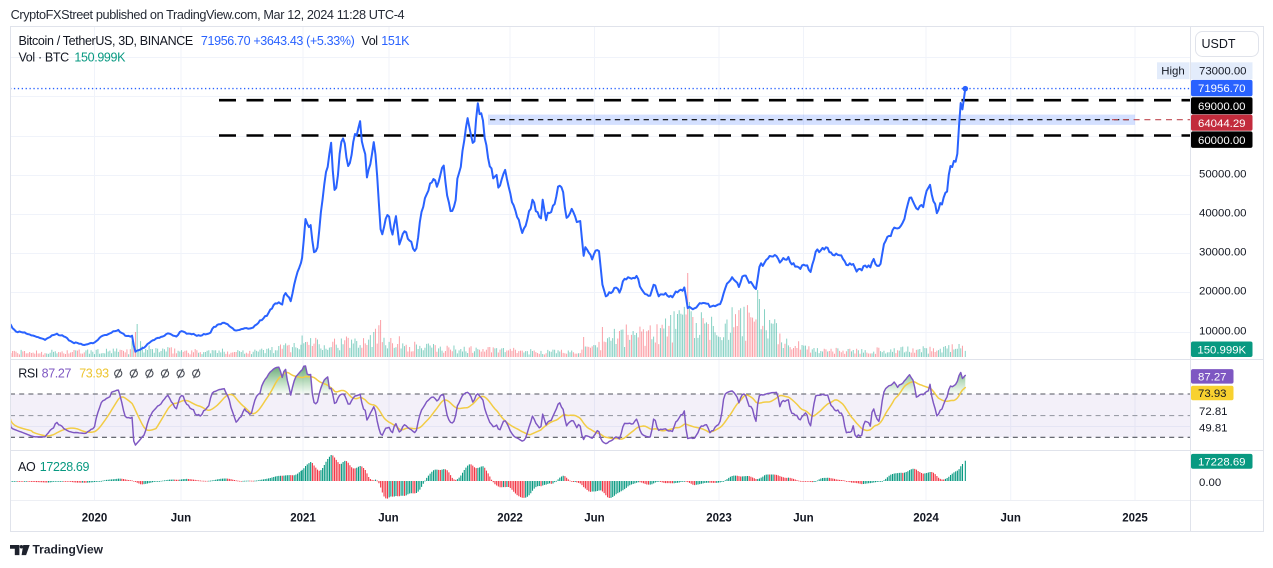 This screenshot has width=1273, height=568. Describe the element at coordinates (1222, 124) in the screenshot. I see `svg-text: 64044.29` at that location.